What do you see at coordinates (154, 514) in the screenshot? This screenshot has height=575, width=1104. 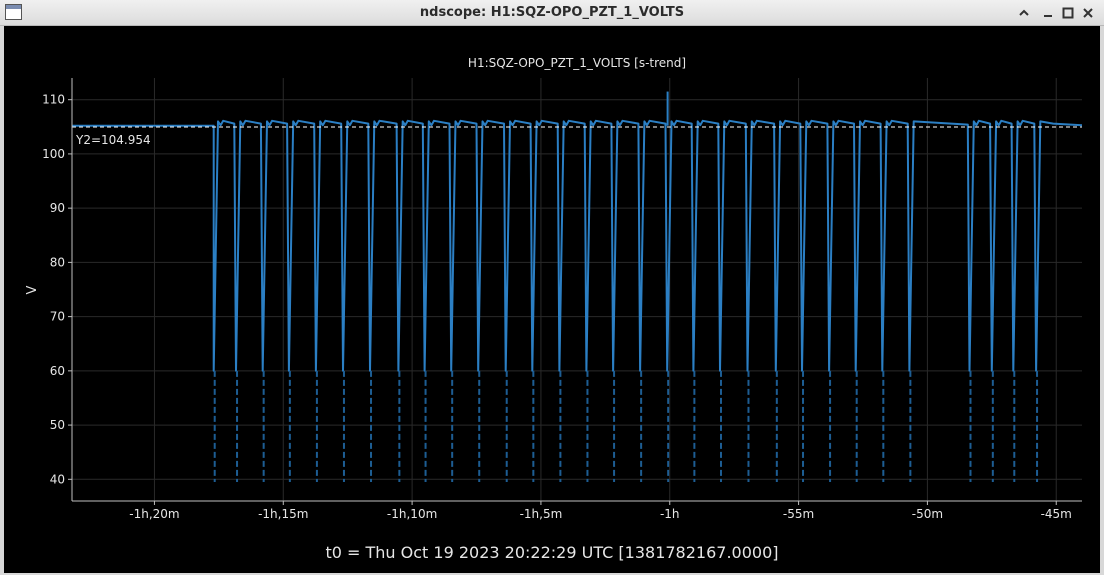 I see `x-tick-label: -1h,20m` at bounding box center [154, 514].